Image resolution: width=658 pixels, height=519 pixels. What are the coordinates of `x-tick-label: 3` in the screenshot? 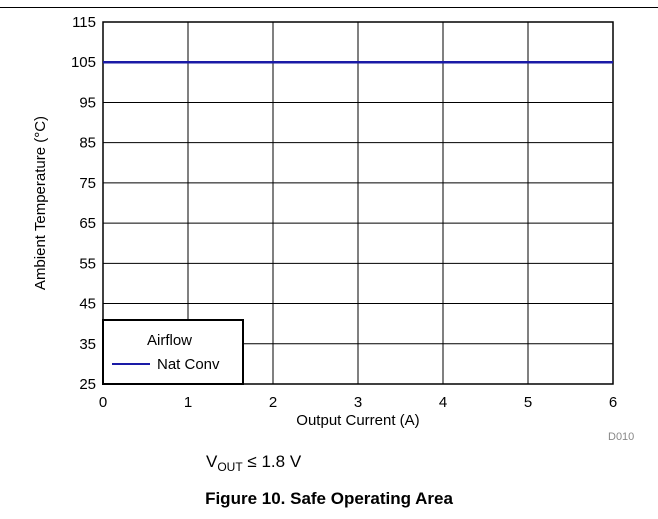 It's located at (358, 402).